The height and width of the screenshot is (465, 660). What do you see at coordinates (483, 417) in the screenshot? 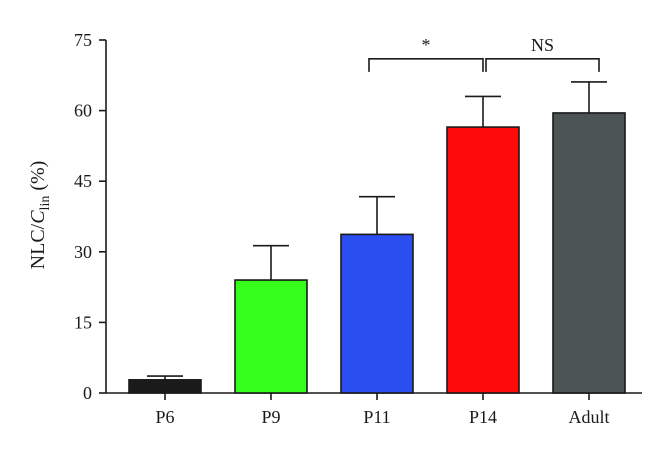
I see `x-tick-label: P14` at bounding box center [483, 417].